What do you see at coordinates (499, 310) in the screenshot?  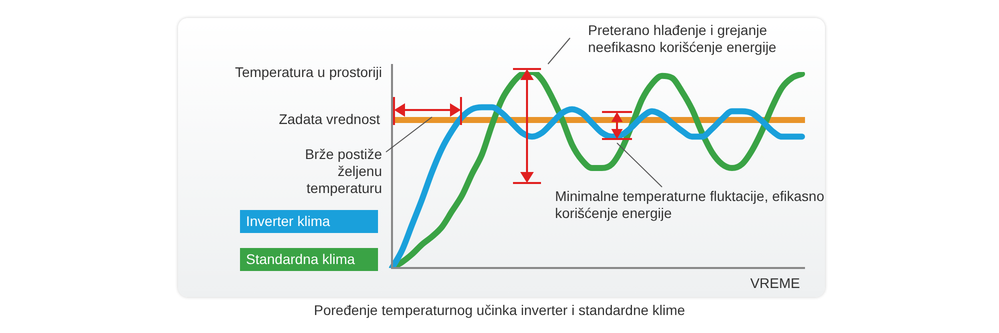 I see `text: Poređenje temperaturnog učinka inverter i standardne klime` at bounding box center [499, 310].